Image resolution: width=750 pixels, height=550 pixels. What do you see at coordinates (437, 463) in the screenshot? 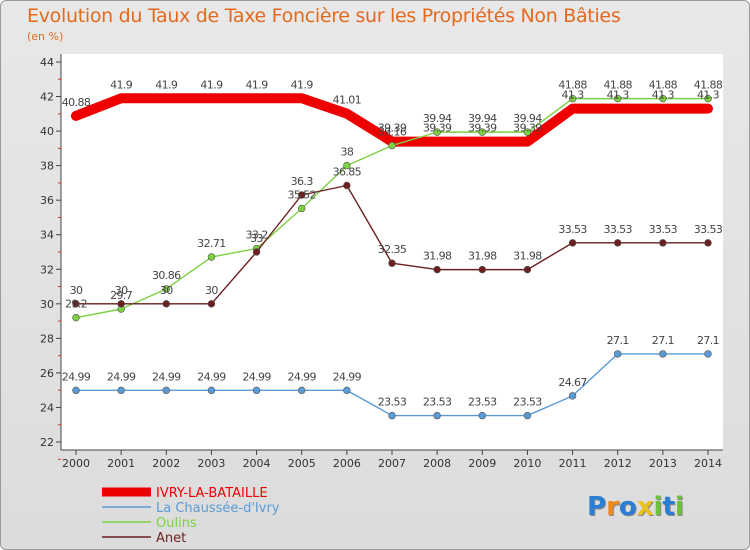
I see `x-tick-label: 2008` at bounding box center [437, 463].